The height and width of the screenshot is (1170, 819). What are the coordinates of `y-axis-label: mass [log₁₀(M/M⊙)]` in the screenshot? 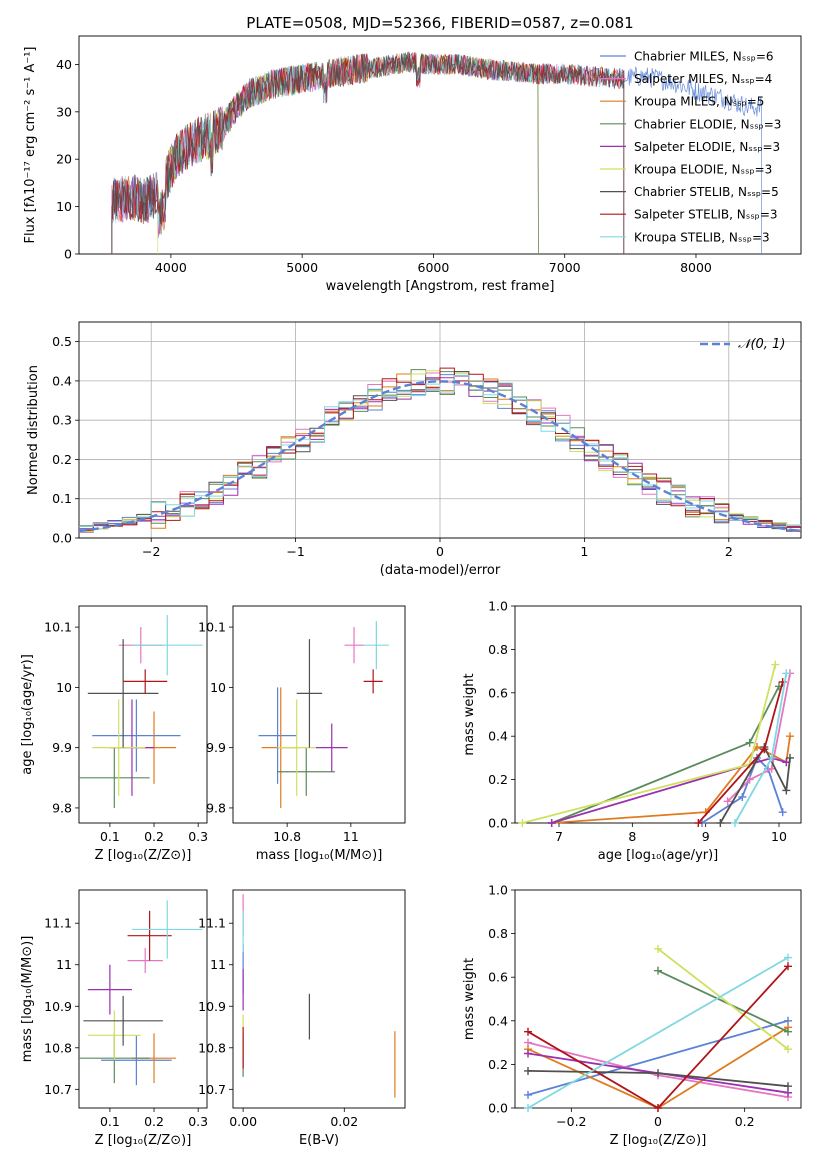 It's located at (27, 999).